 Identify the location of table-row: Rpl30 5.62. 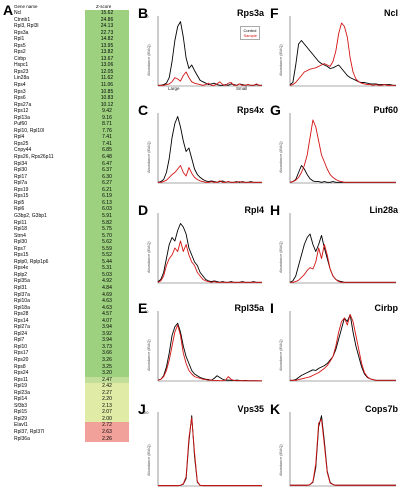
(71, 242).